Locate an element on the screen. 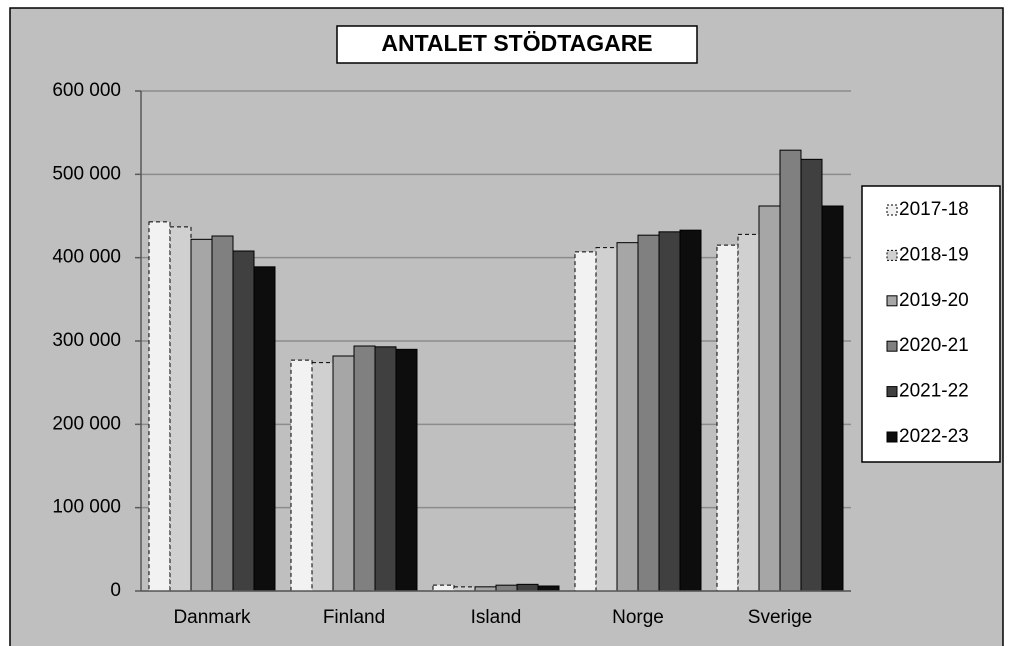  x-tick-label: Sverige is located at coordinates (780, 617).